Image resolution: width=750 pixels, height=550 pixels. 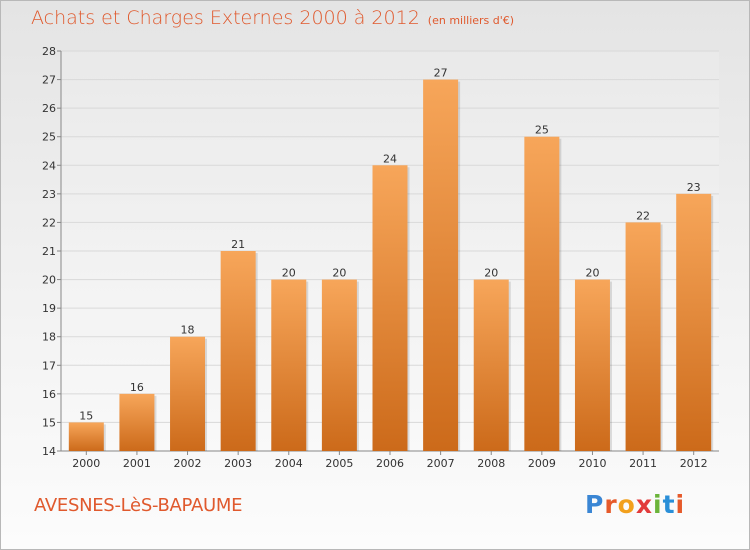 What do you see at coordinates (188, 463) in the screenshot?
I see `x-tick-label: 2002` at bounding box center [188, 463].